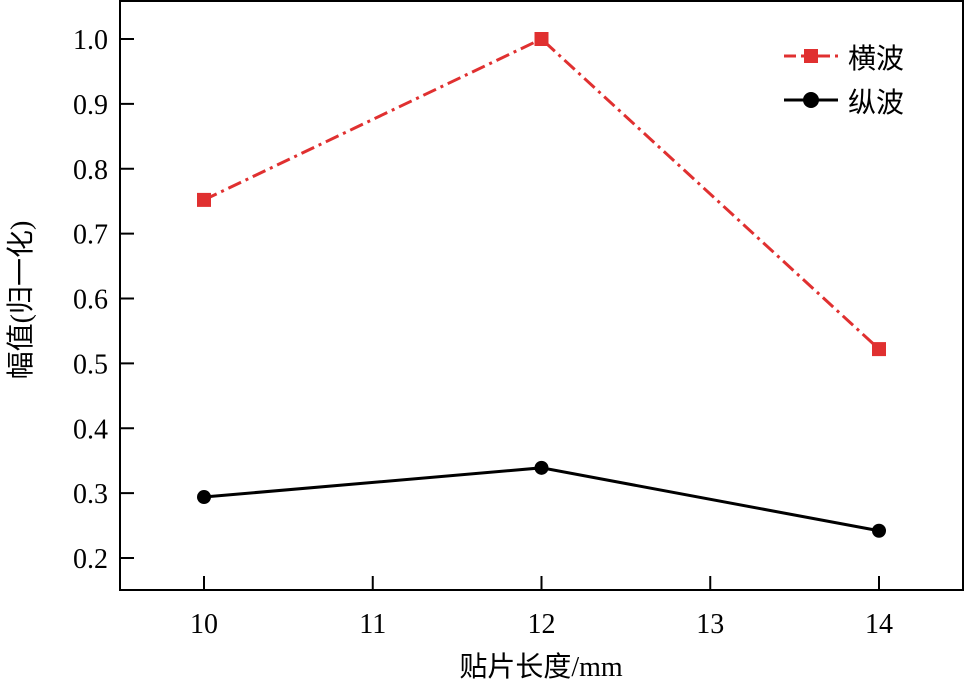 The width and height of the screenshot is (965, 692). I want to click on legend-marker-square, so click(811, 56).